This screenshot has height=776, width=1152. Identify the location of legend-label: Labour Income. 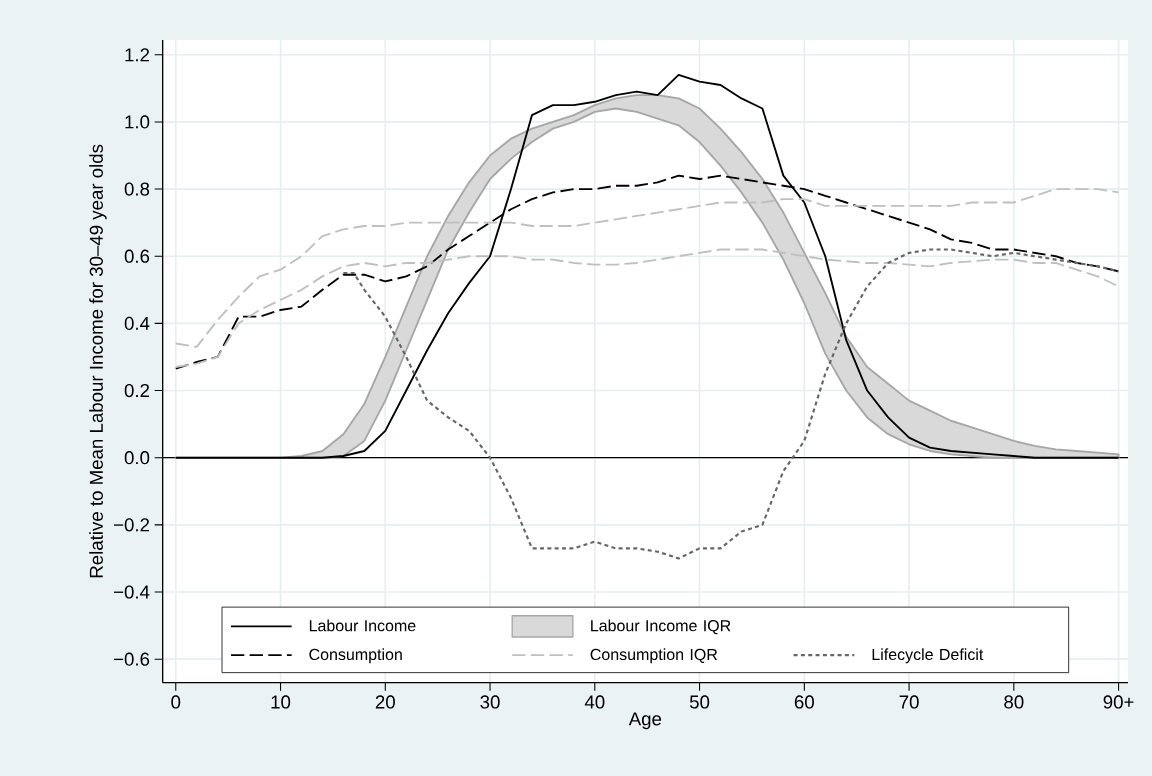
(362, 625).